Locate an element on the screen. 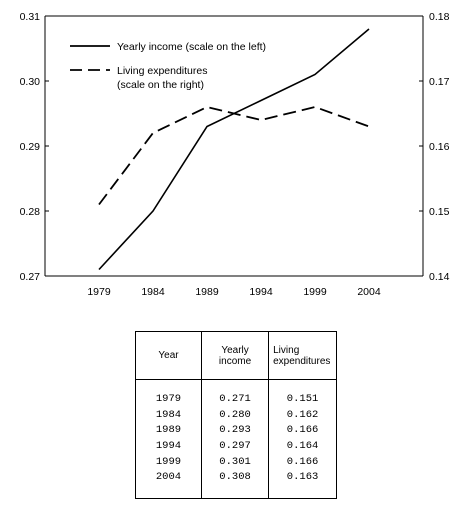 This screenshot has width=465, height=515. table-cell: 0.271 is located at coordinates (235, 398).